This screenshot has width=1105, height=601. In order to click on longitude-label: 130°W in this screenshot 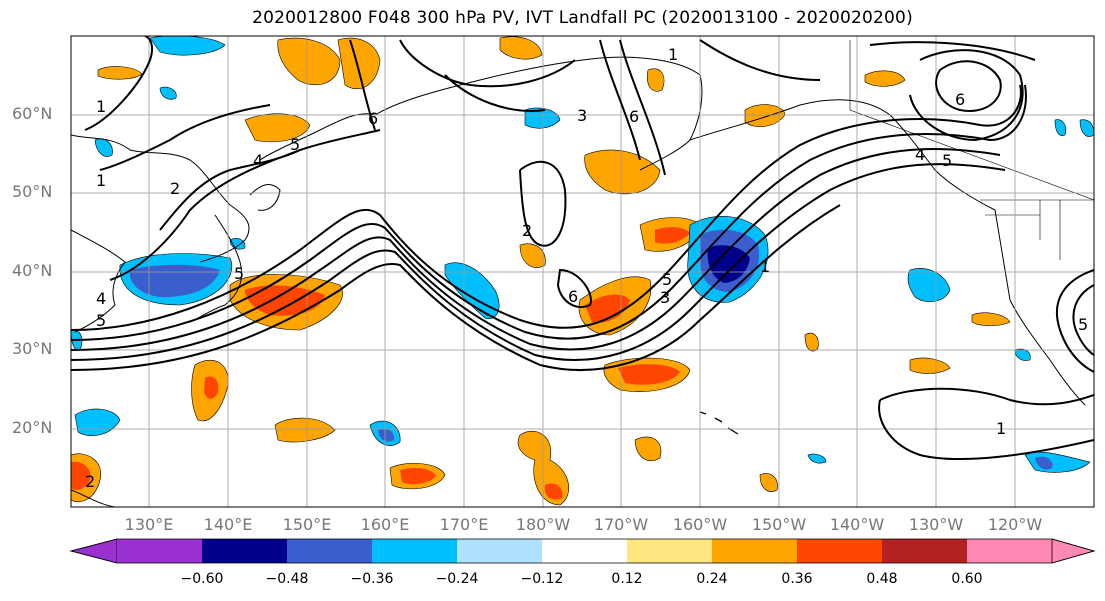, I will do `click(936, 524)`.